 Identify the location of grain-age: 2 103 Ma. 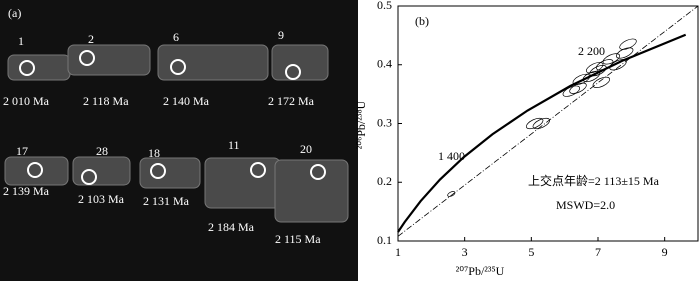
(101, 199).